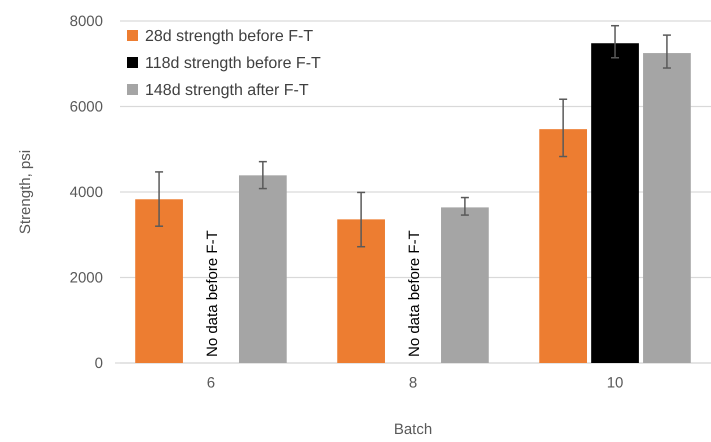 This screenshot has width=711, height=442. I want to click on y-tick-label: 0, so click(98, 363).